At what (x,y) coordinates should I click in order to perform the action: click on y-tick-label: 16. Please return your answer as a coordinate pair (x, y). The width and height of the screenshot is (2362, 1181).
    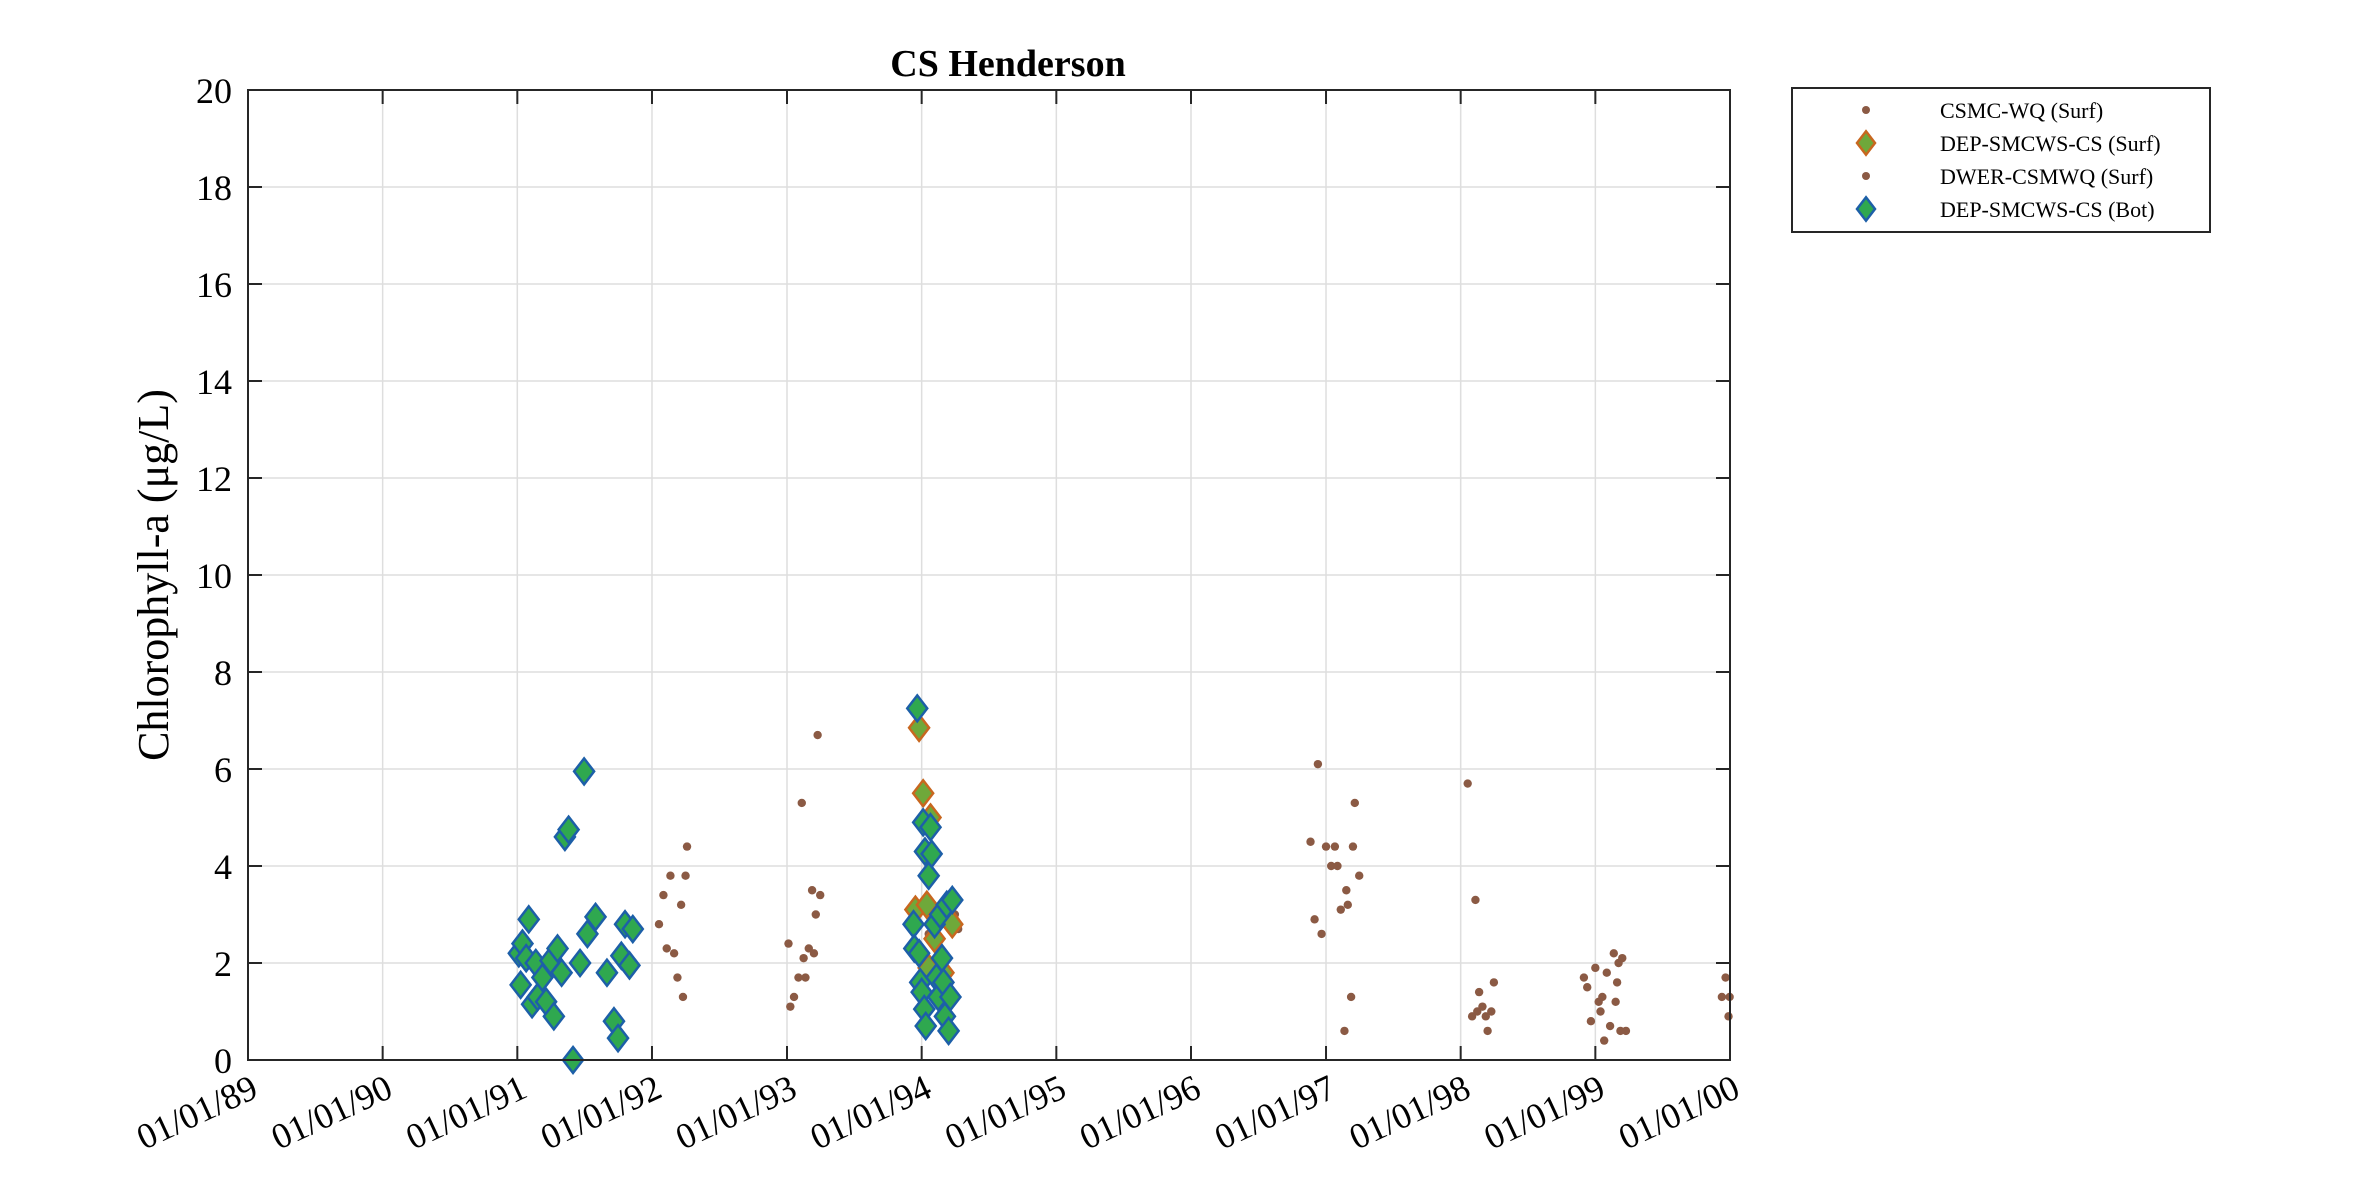
    Looking at the image, I should click on (214, 285).